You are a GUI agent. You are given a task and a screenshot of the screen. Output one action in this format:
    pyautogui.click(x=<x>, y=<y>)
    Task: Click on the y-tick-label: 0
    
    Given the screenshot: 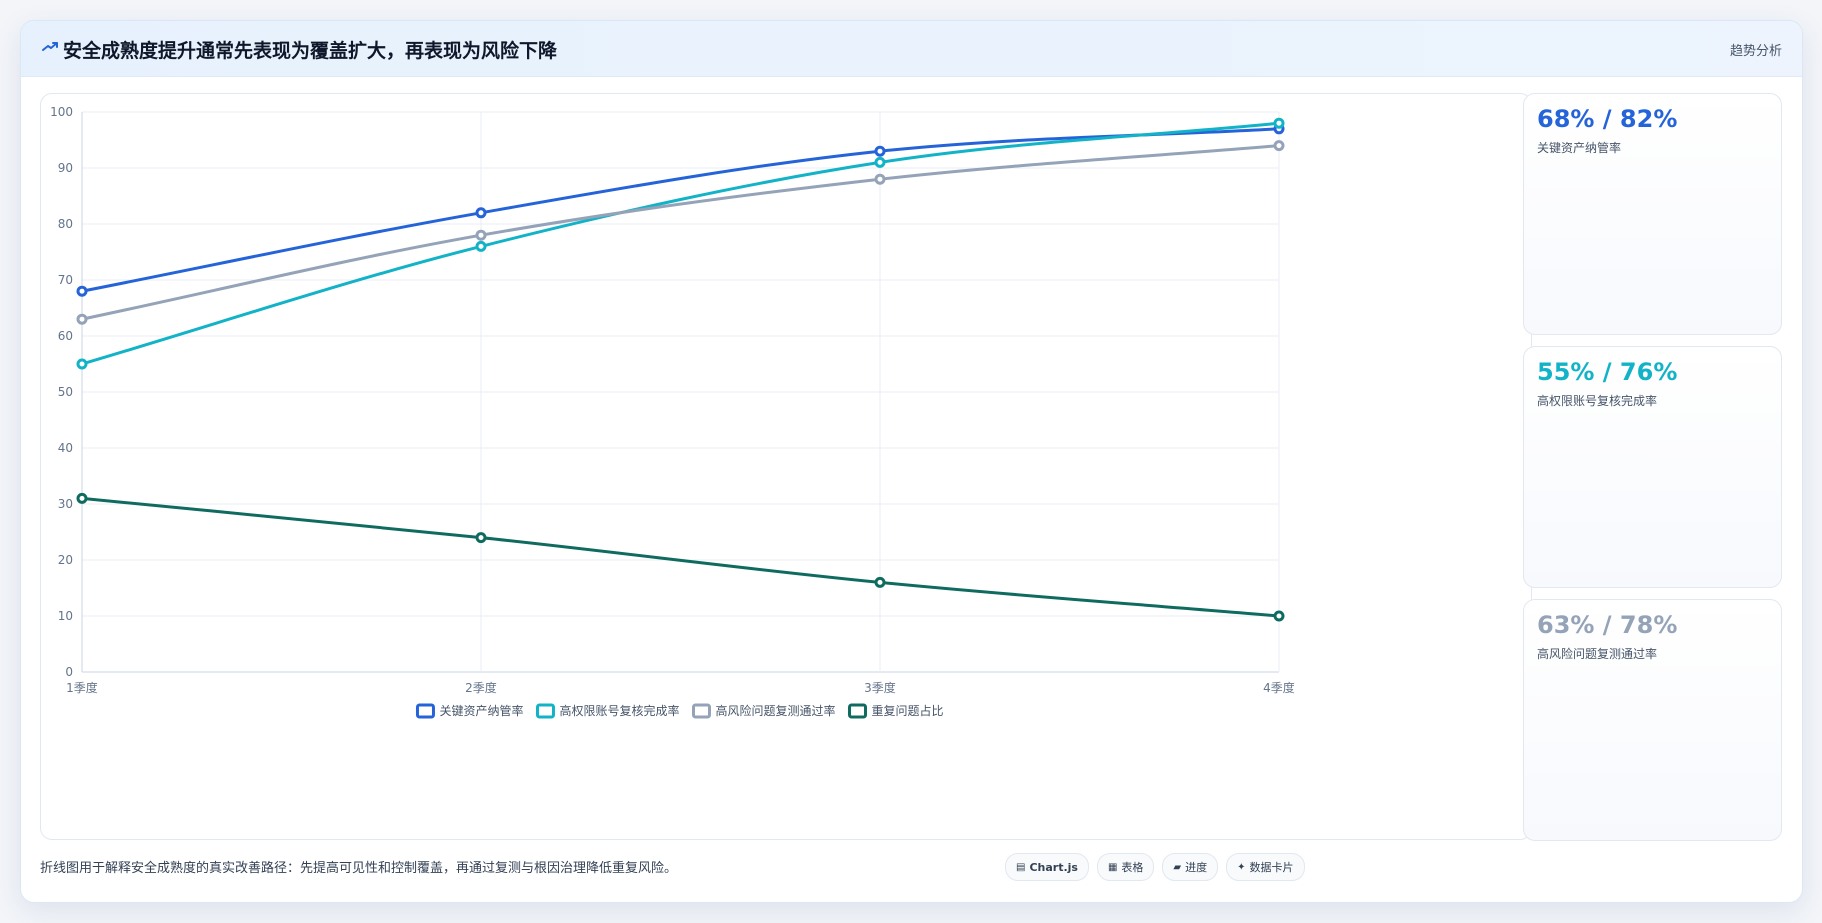 What is the action you would take?
    pyautogui.click(x=69, y=672)
    